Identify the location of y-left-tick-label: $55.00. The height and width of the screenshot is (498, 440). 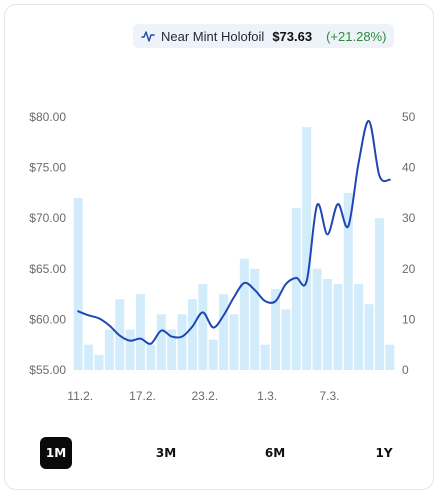
(47, 370).